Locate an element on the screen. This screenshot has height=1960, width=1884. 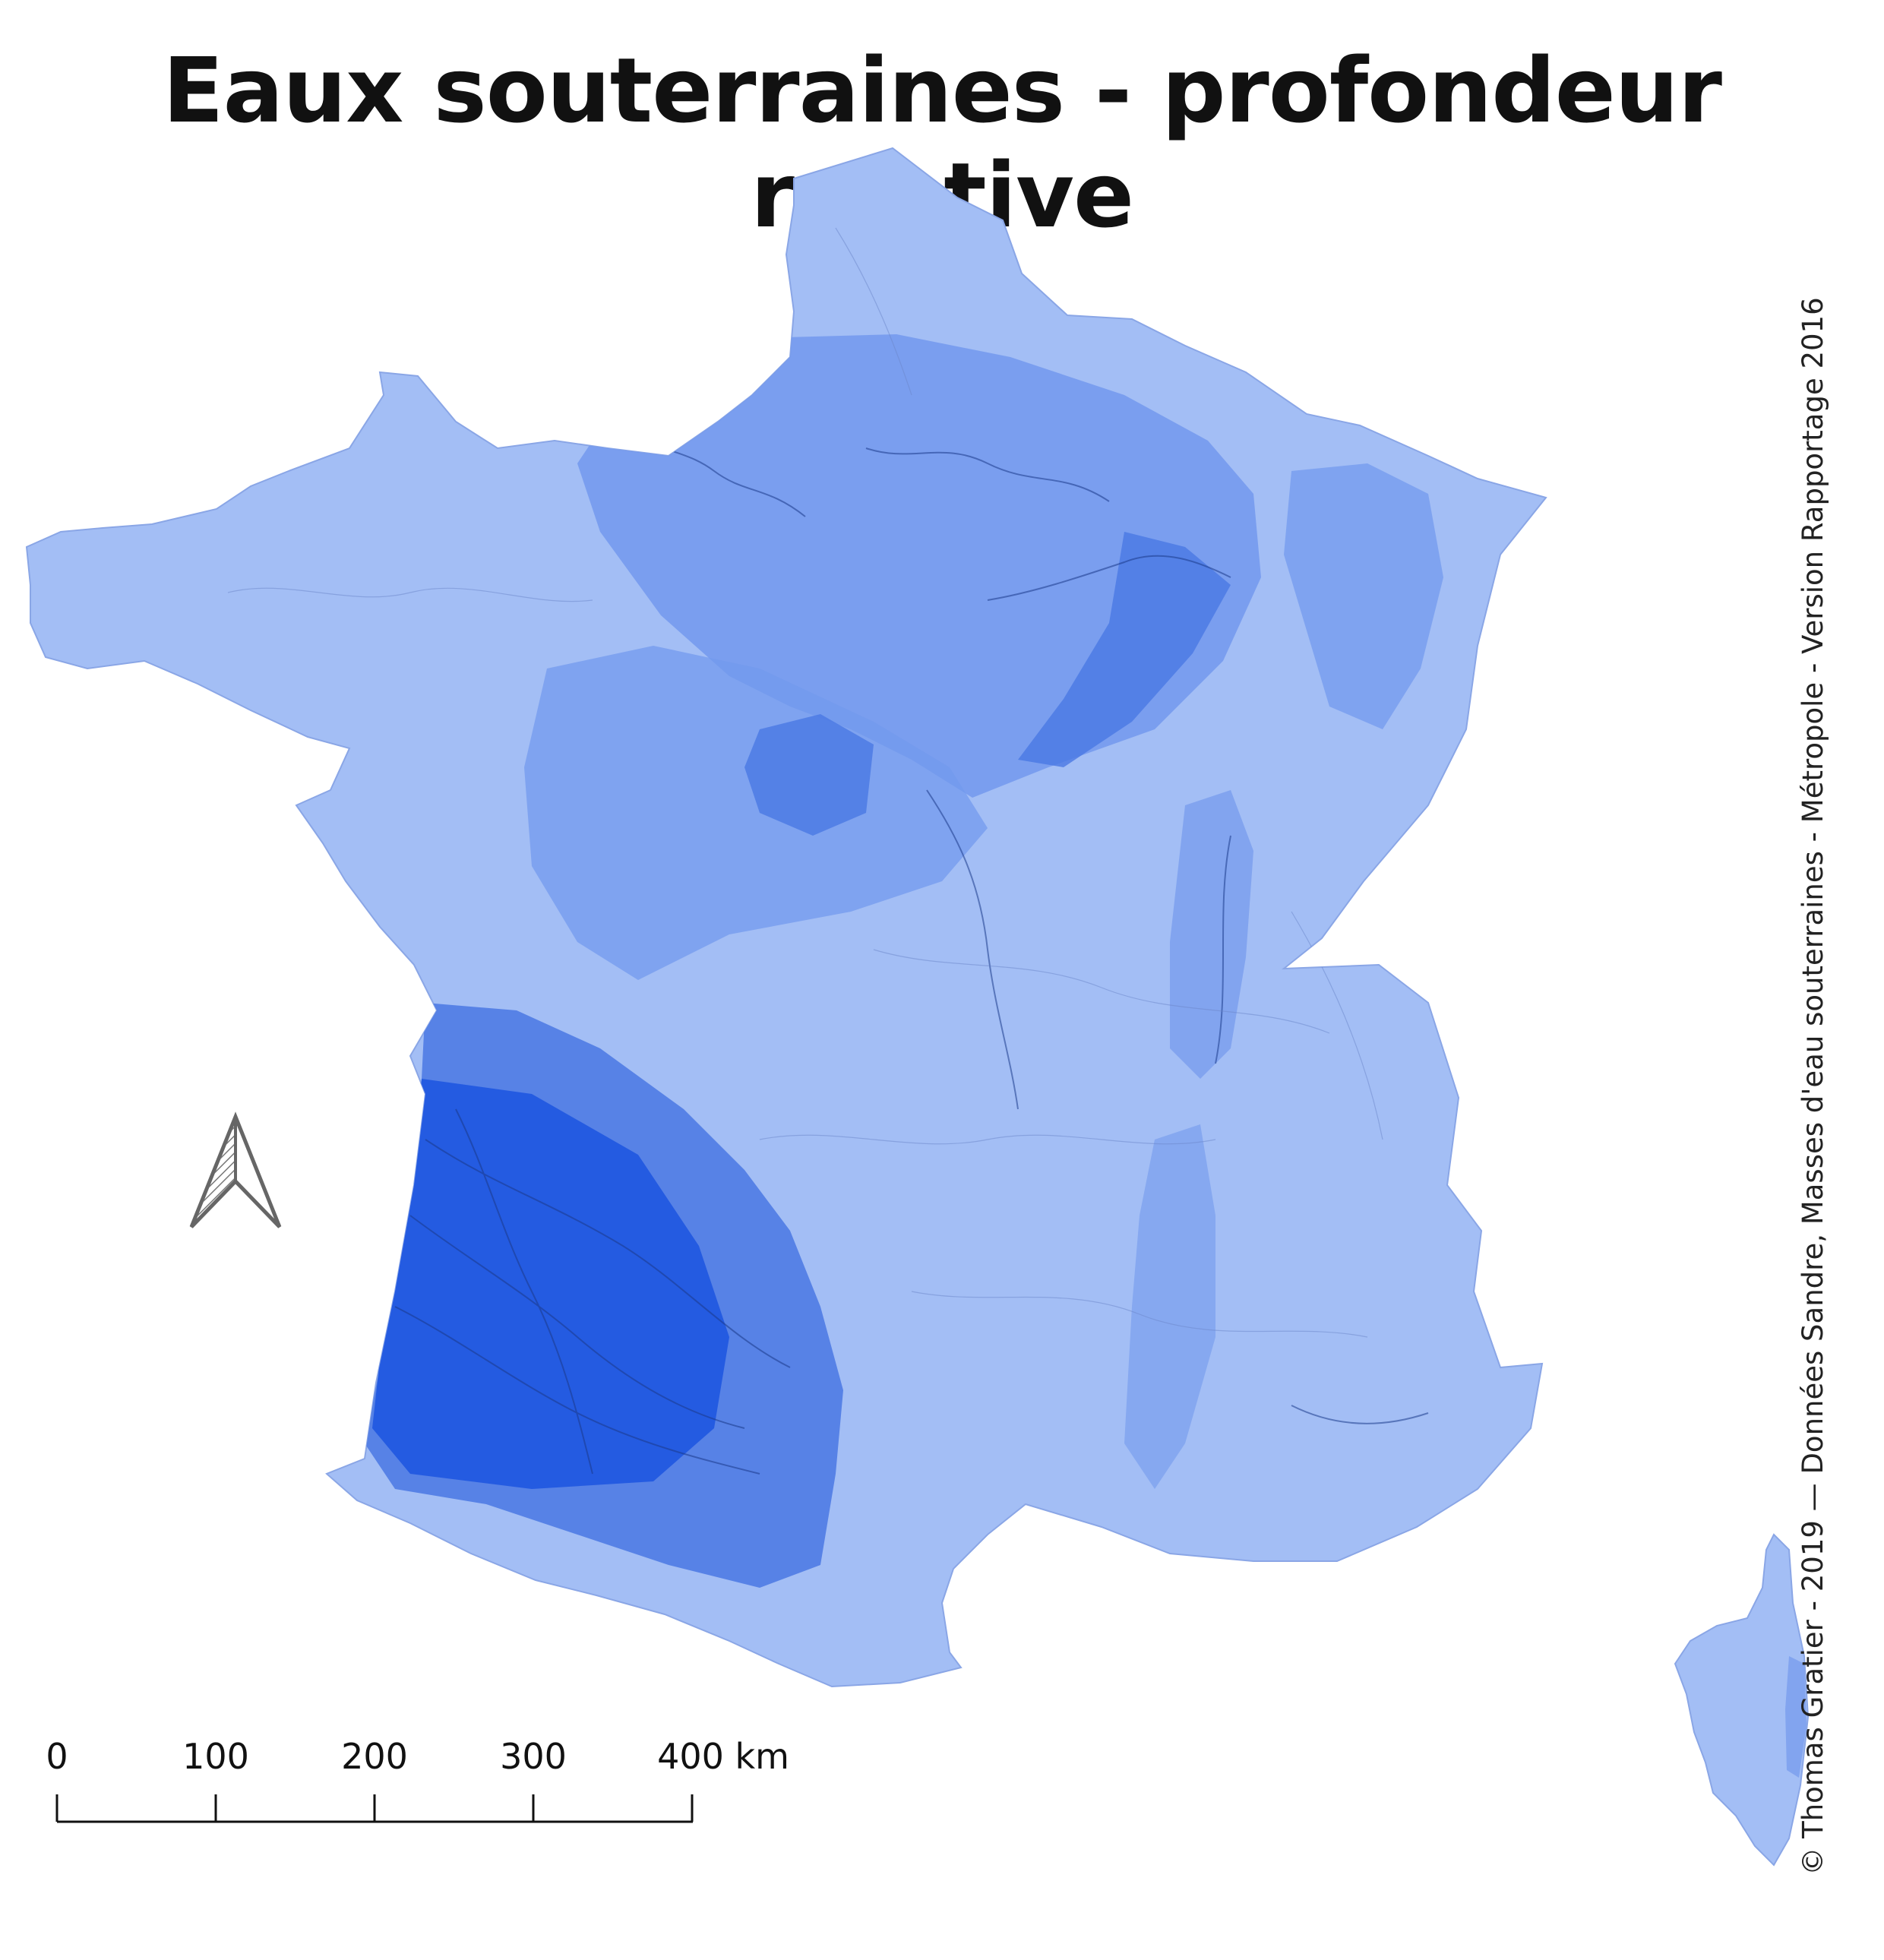
champagne-strip is located at coordinates (1124, 650).